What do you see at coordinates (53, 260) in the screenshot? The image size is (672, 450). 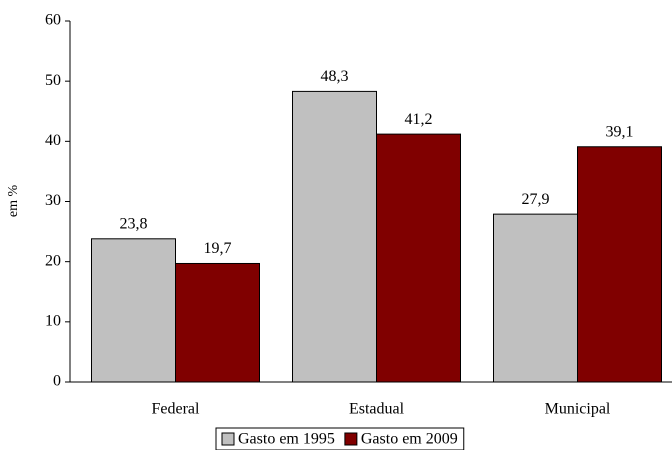 I see `y-tick-label: 20` at bounding box center [53, 260].